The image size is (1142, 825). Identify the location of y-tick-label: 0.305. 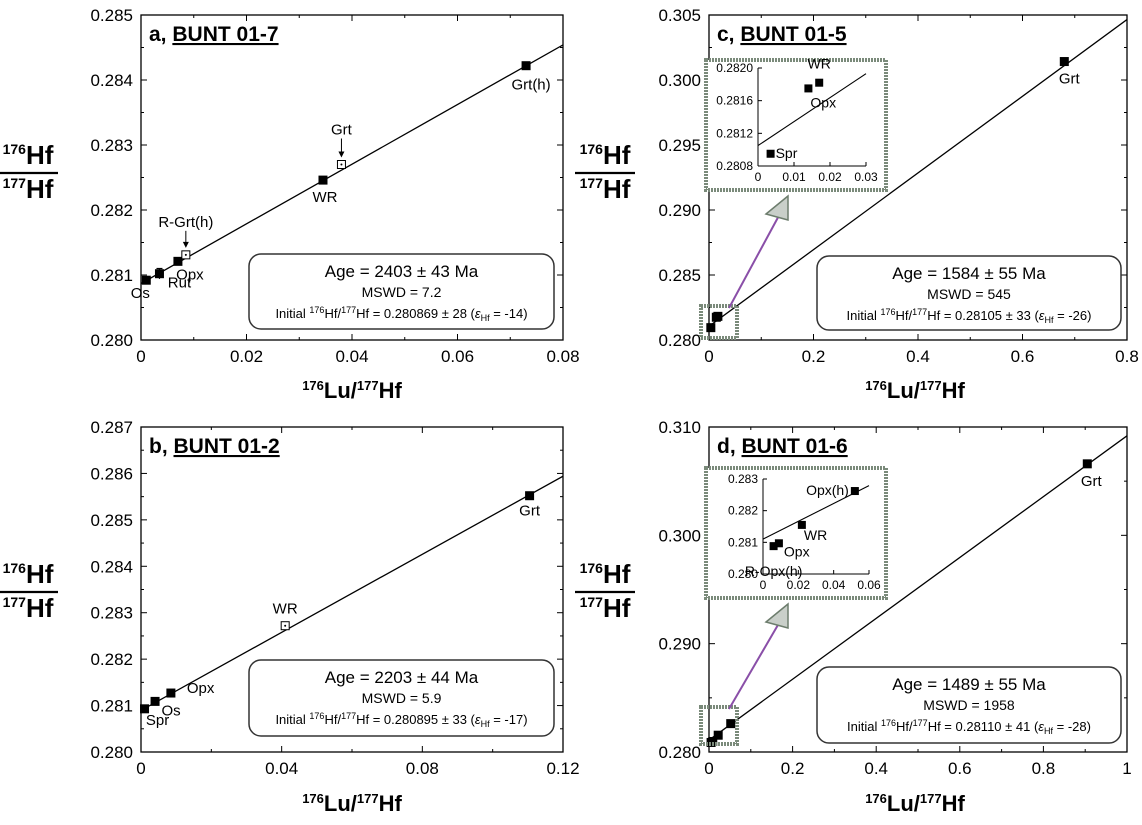
(679, 15).